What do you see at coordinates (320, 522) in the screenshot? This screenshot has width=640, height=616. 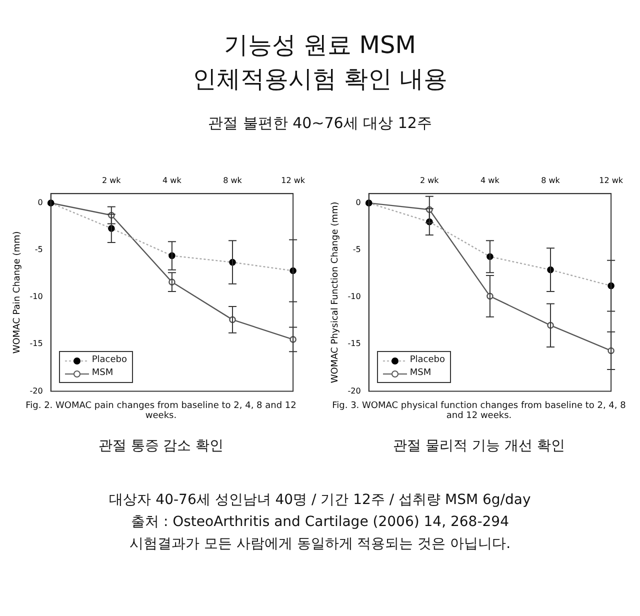 I see `source-note: 출처 : OsteoArthritis and Cartilage (2006) 14, 268-294` at bounding box center [320, 522].